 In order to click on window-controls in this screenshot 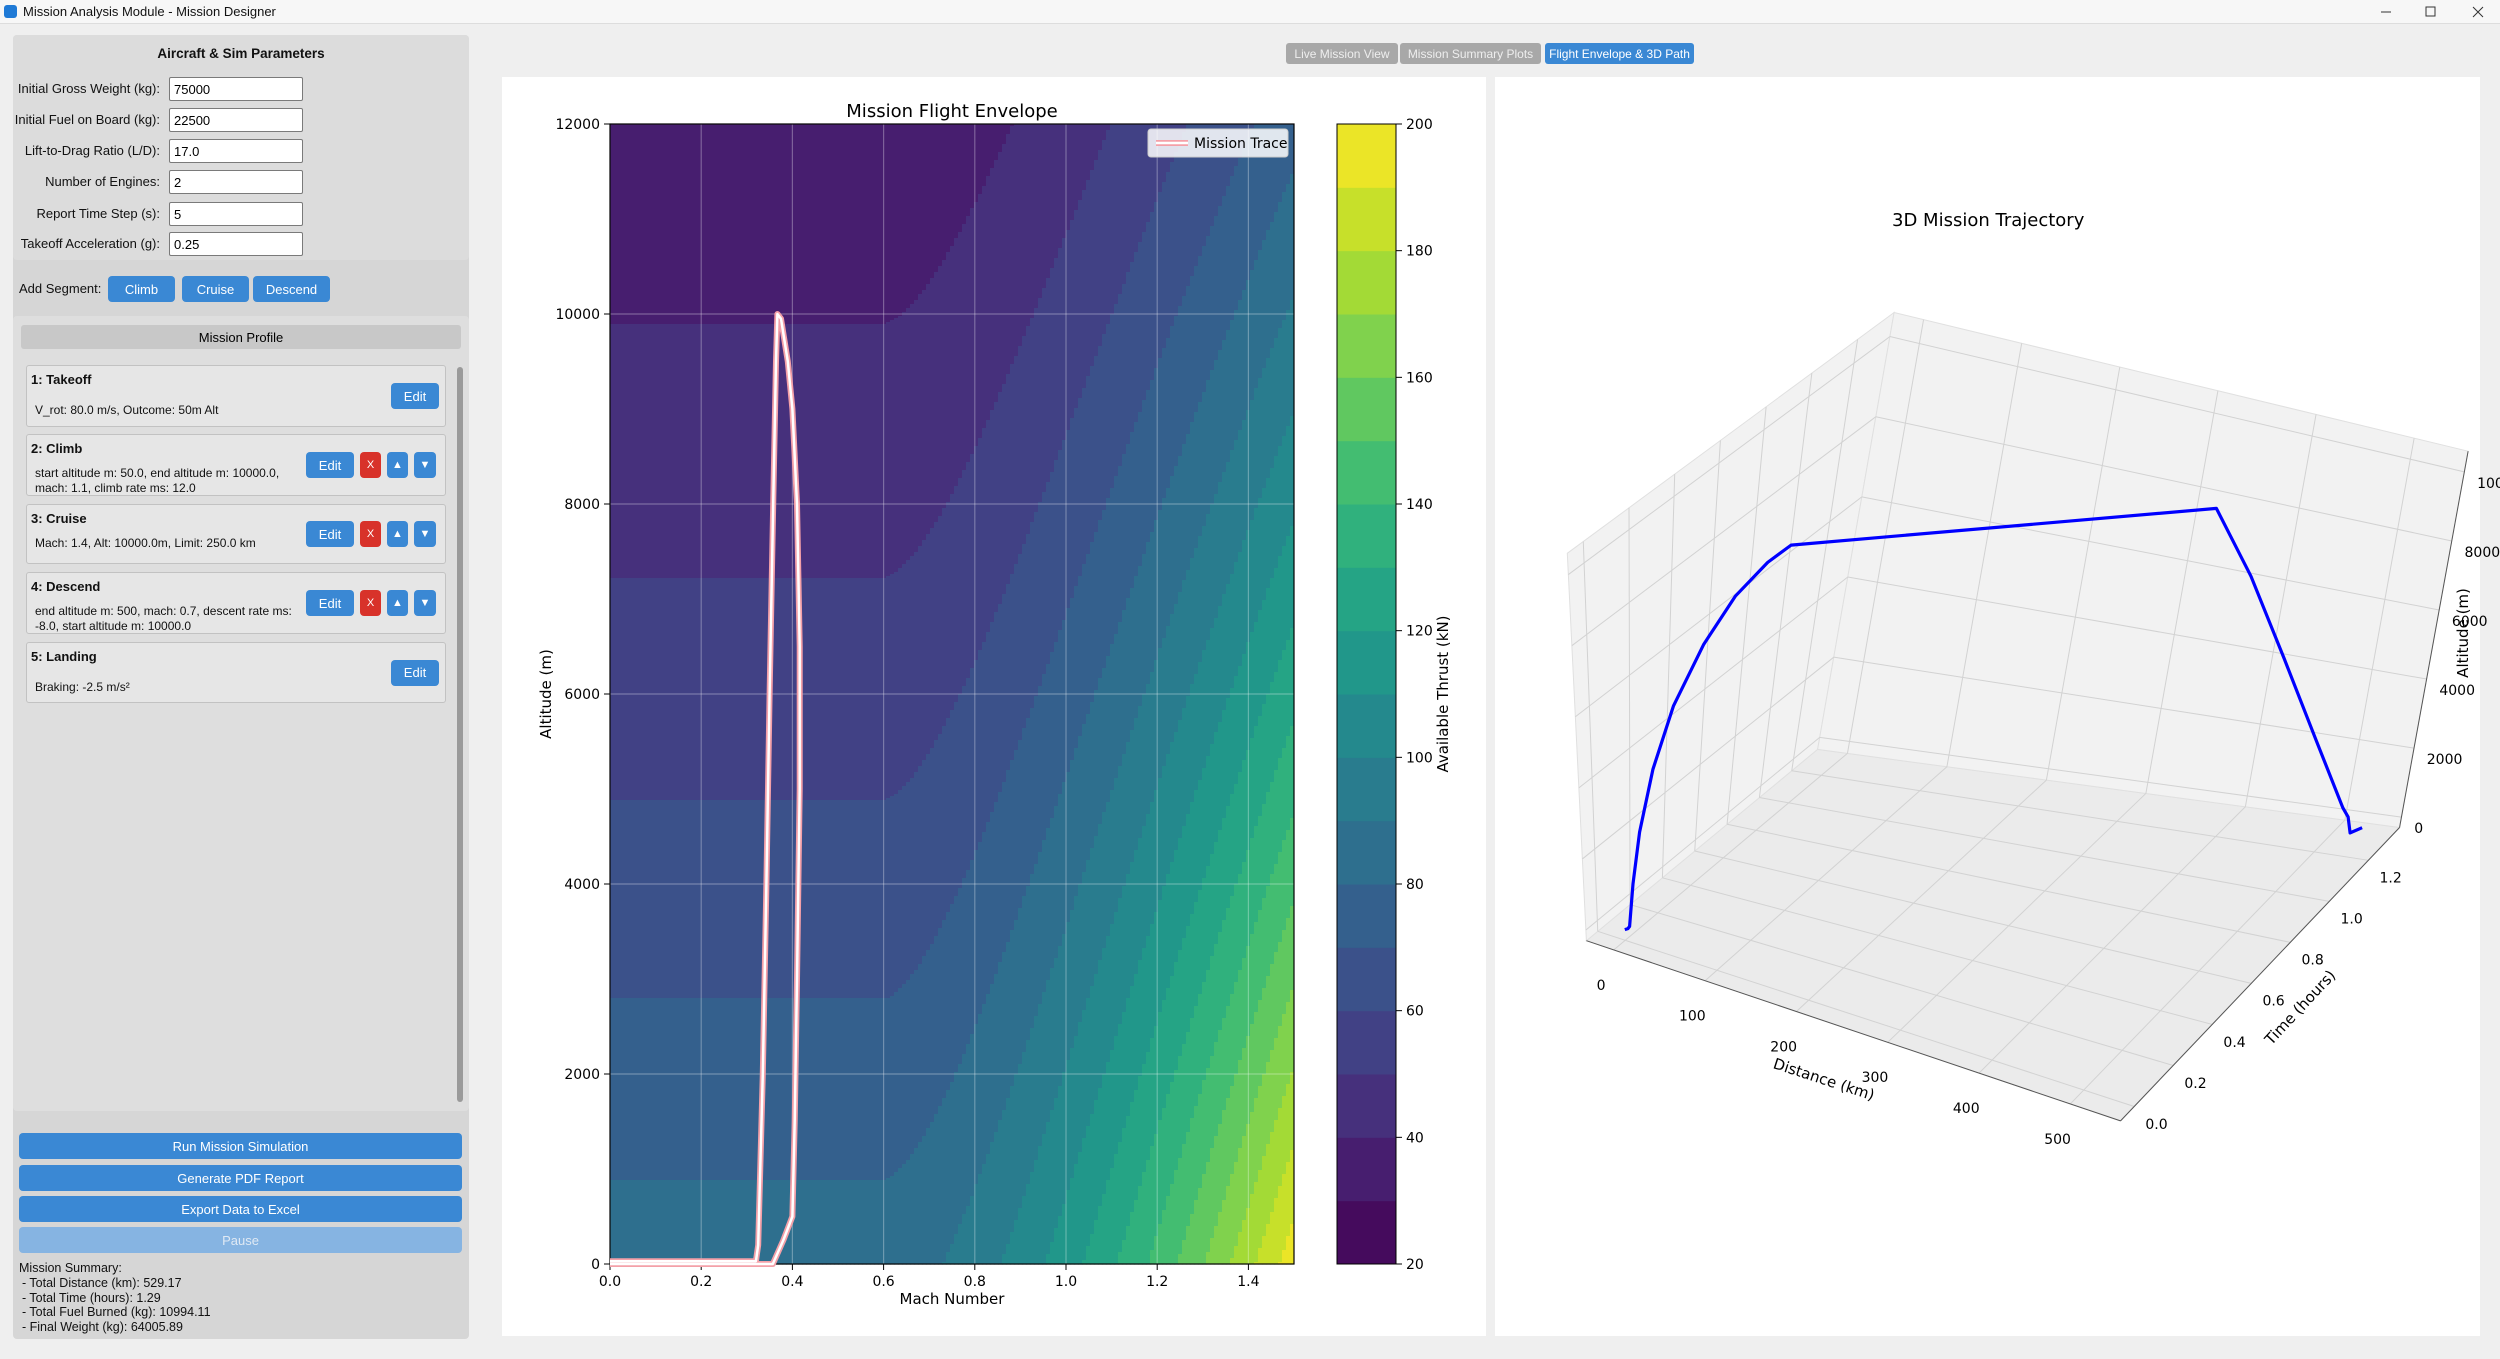, I will do `click(2435, 12)`.